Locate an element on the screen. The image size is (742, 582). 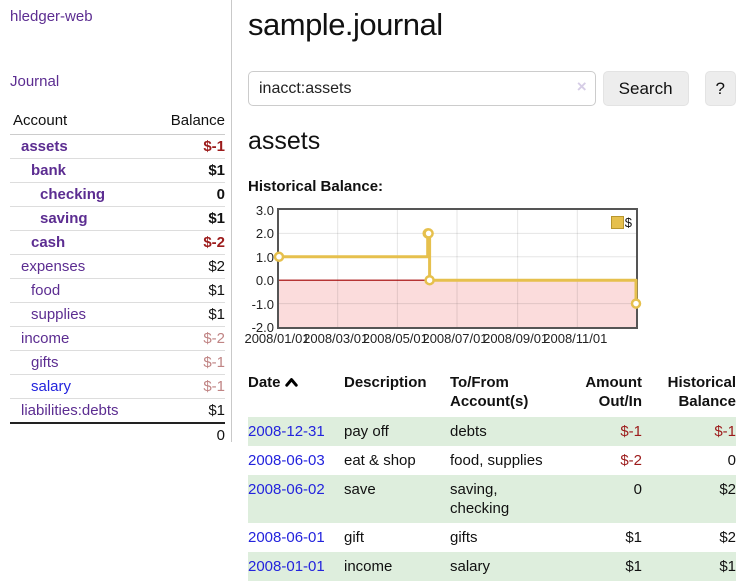
account-row: bank $1 is located at coordinates (117, 171).